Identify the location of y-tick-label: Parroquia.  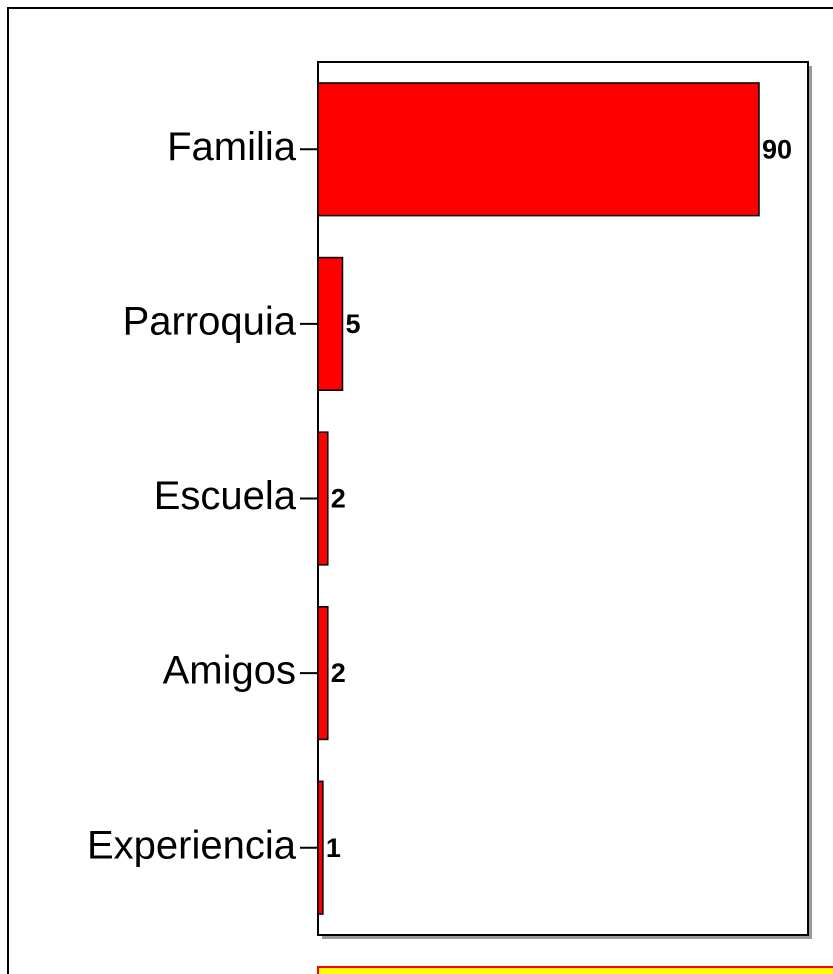
(210, 321).